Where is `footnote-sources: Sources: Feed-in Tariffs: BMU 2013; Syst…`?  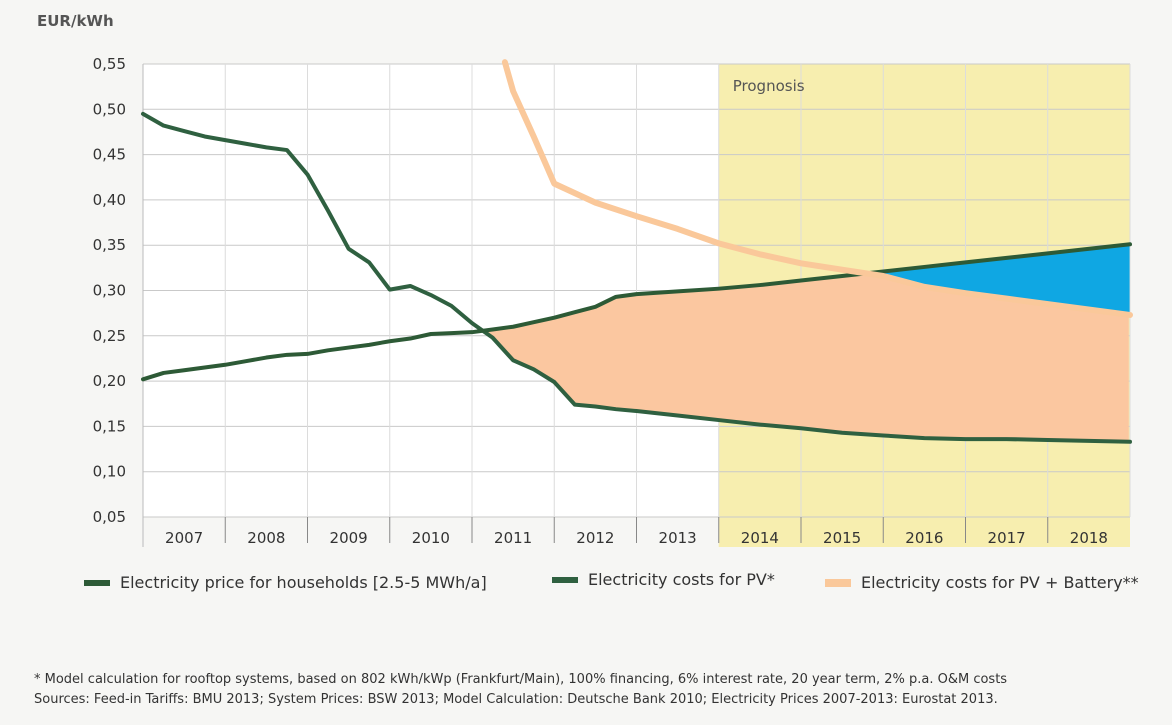
footnote-sources: Sources: Feed-in Tariffs: BMU 2013; Syst… is located at coordinates (516, 699).